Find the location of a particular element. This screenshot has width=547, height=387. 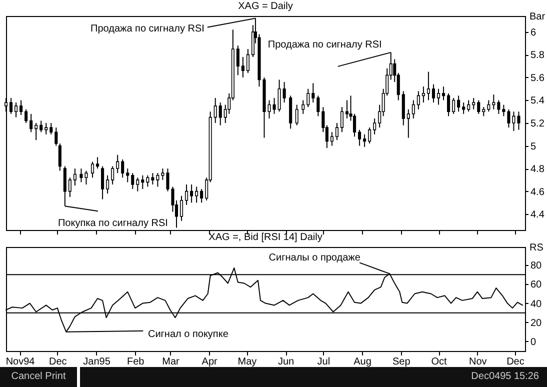

x-tick-label: Sep is located at coordinates (401, 362).